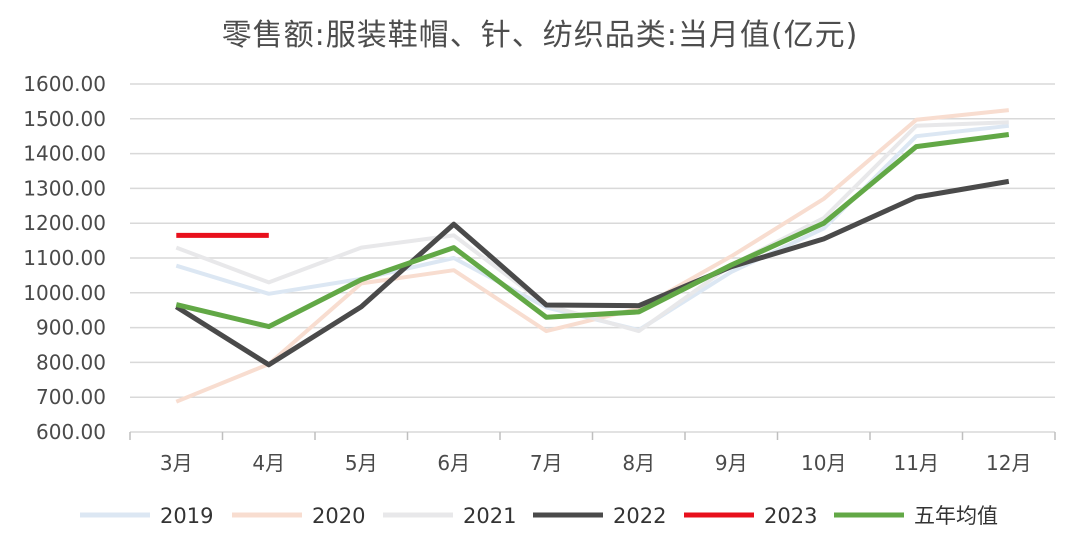 This screenshot has height=549, width=1080. What do you see at coordinates (489, 516) in the screenshot?
I see `legend-label: 2021` at bounding box center [489, 516].